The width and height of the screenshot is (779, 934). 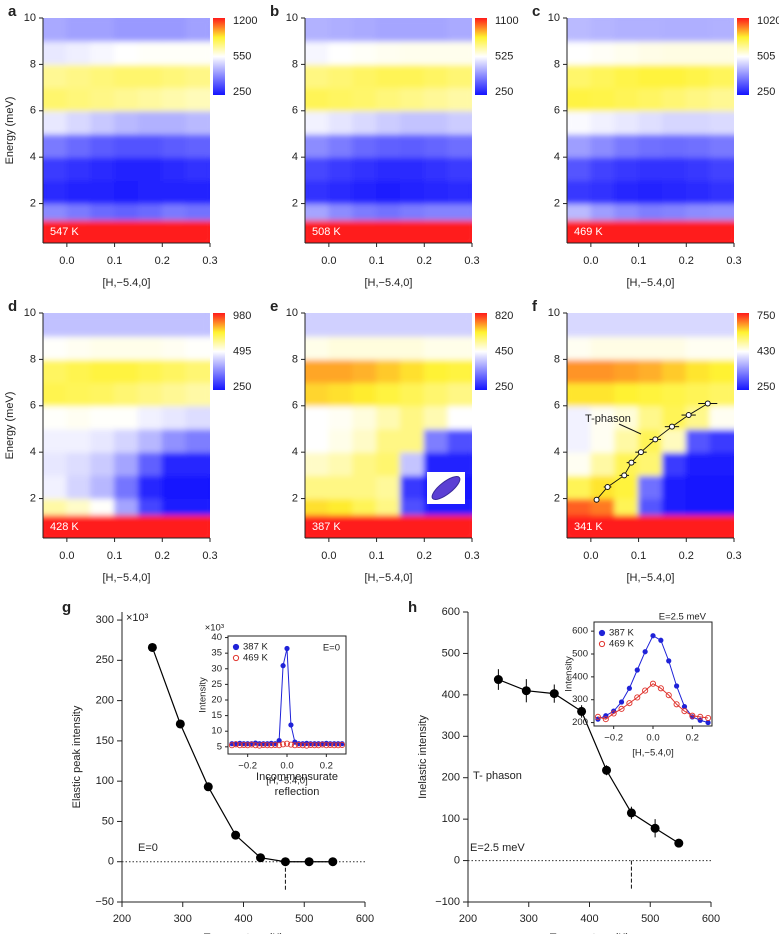 I want to click on y-axis-label: Intensity, so click(x=203, y=695).